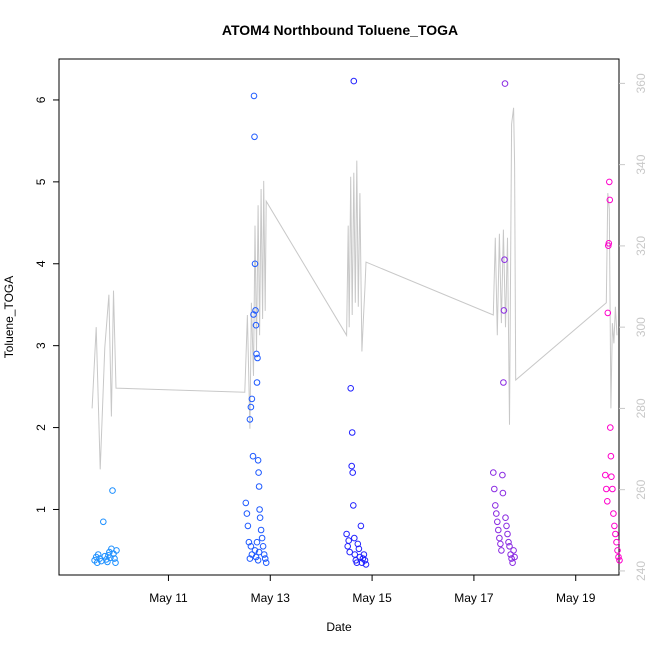  What do you see at coordinates (9, 317) in the screenshot?
I see `y-axis-label: Toluene_TOGA` at bounding box center [9, 317].